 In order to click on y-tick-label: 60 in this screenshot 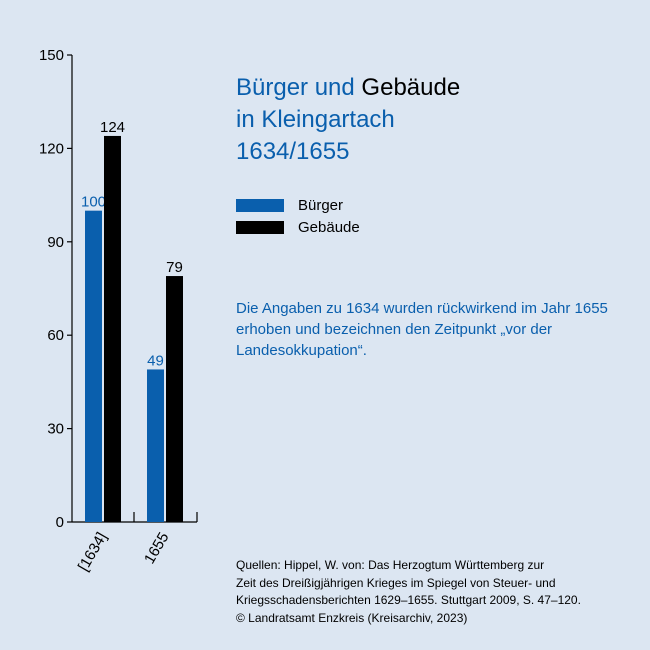, I will do `click(55, 335)`.